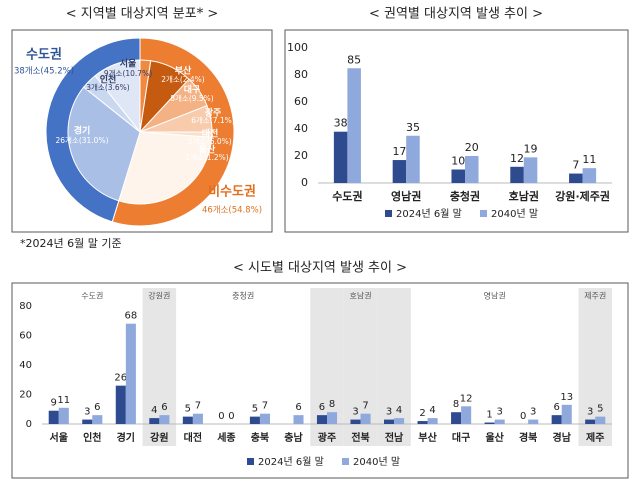 The height and width of the screenshot is (485, 640). I want to click on value-label: 11, so click(63, 400).